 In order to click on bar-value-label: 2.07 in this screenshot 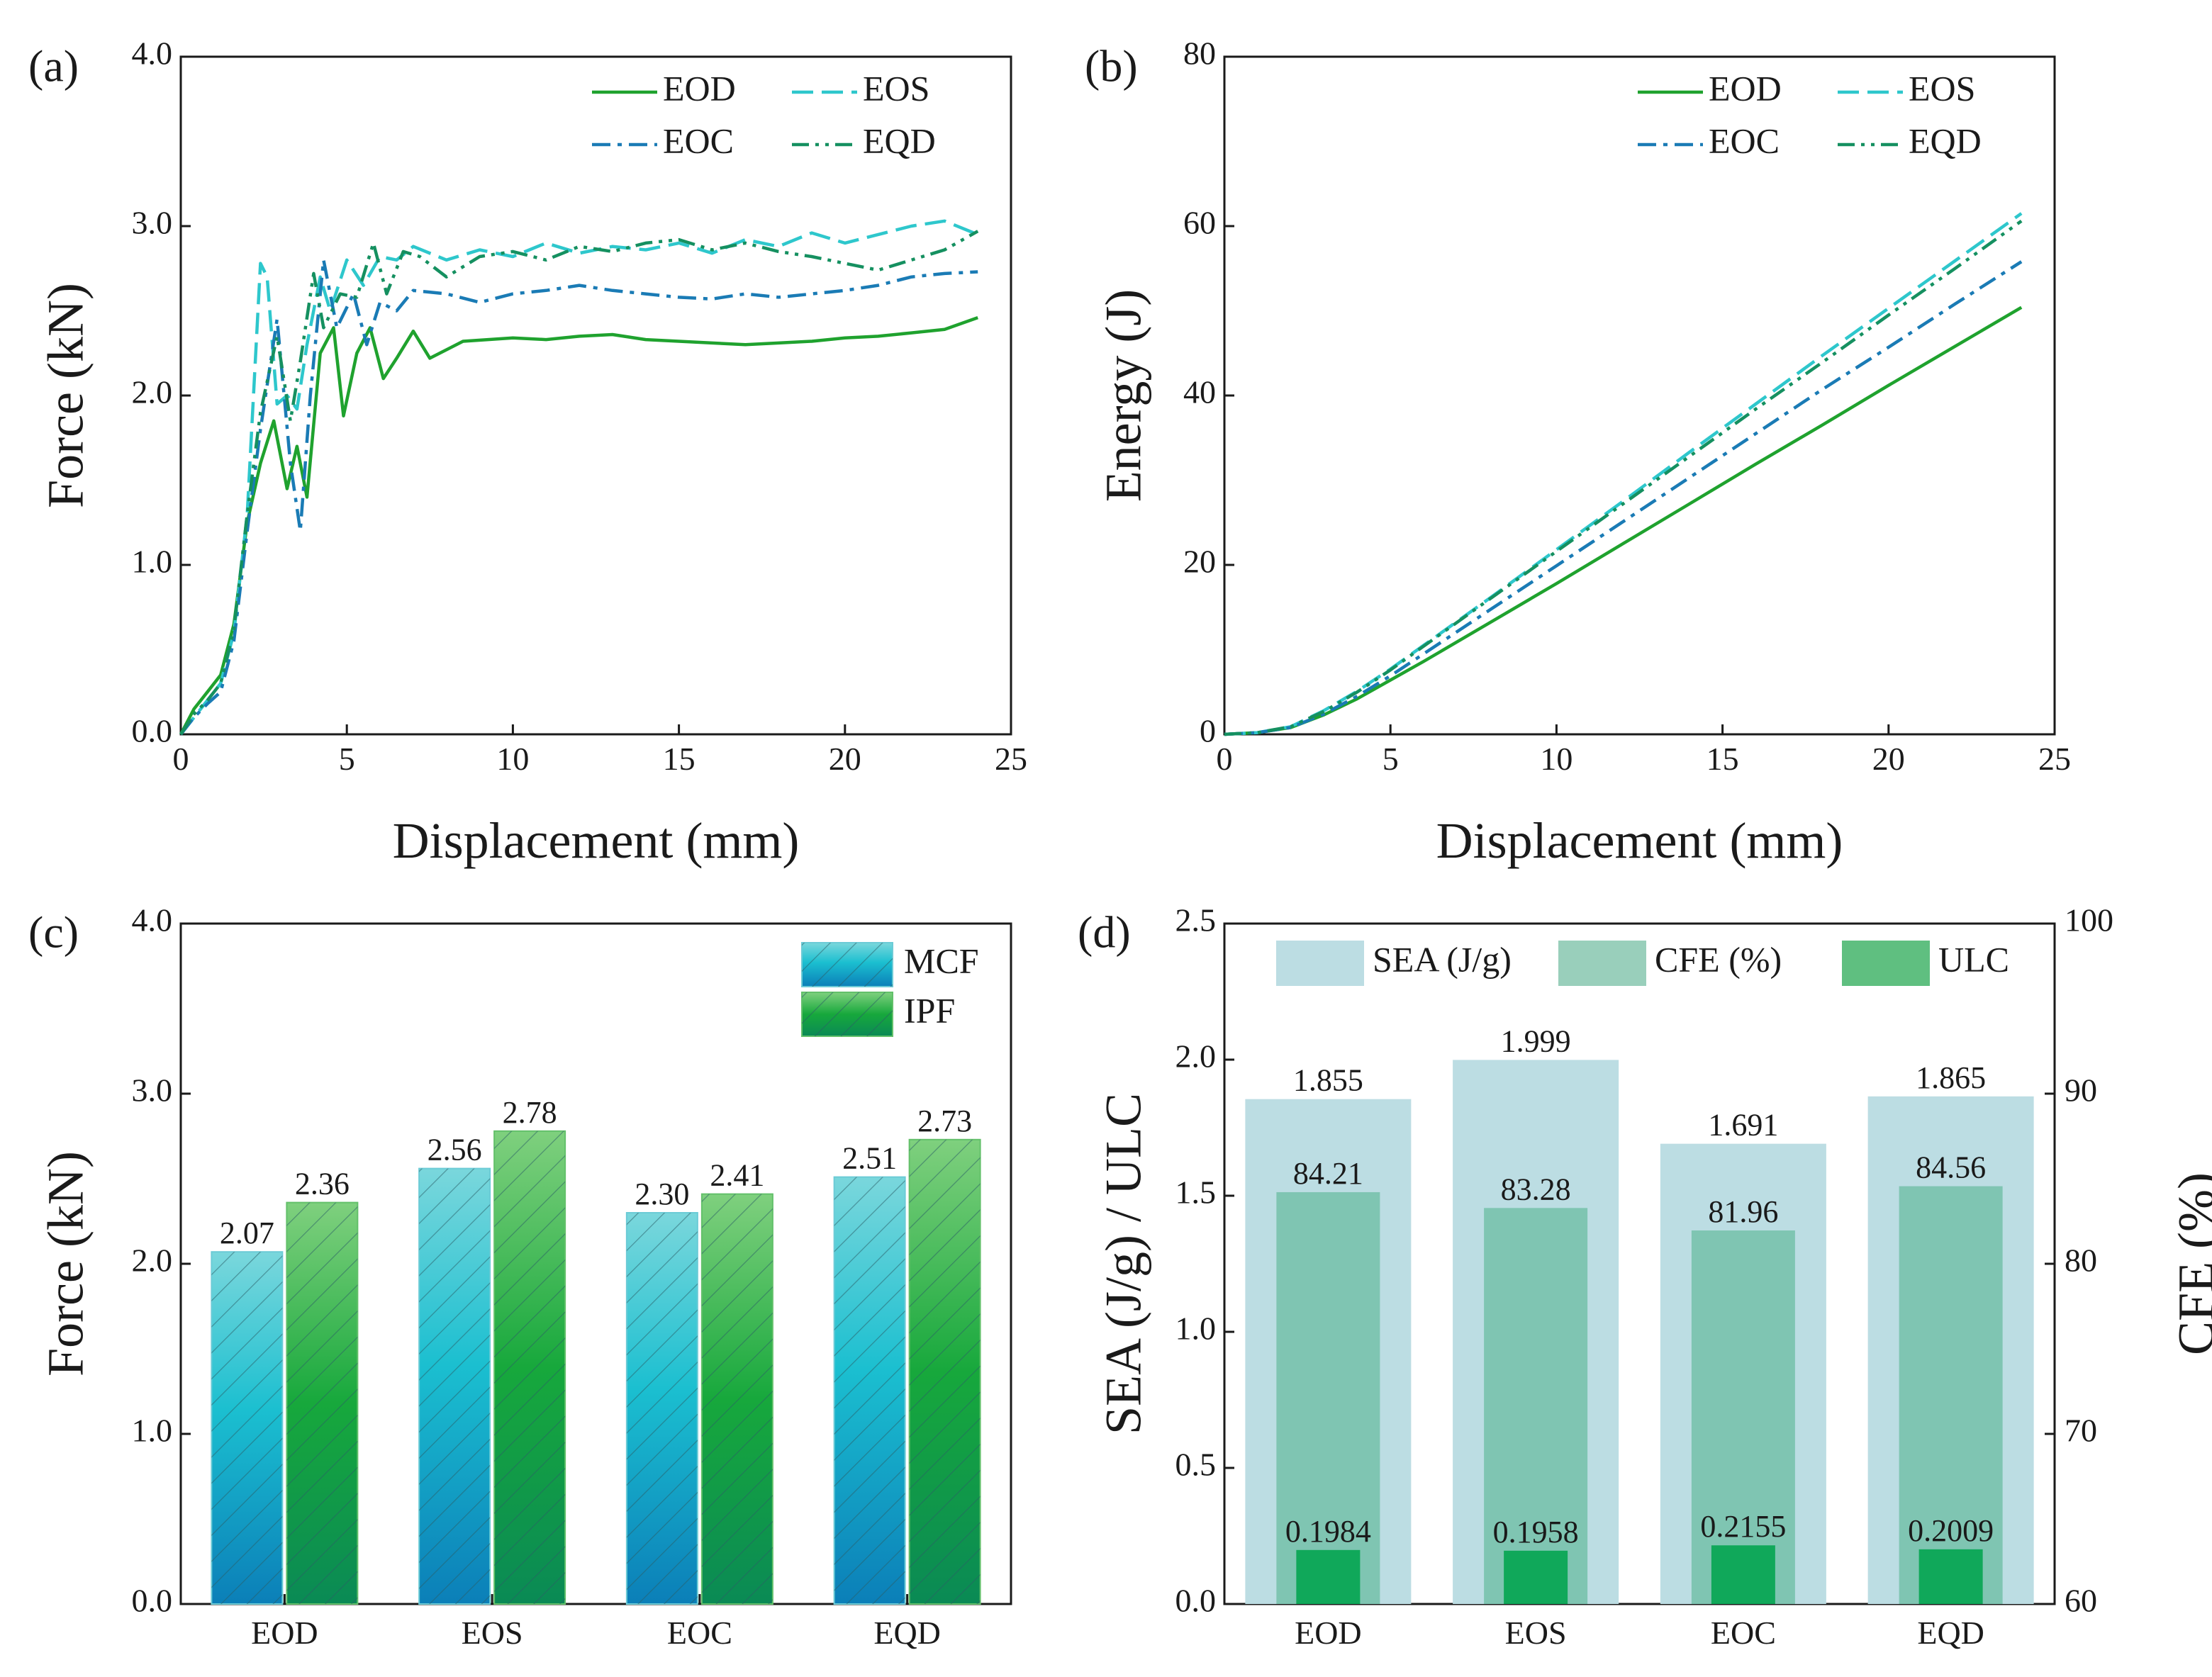, I will do `click(247, 1233)`.